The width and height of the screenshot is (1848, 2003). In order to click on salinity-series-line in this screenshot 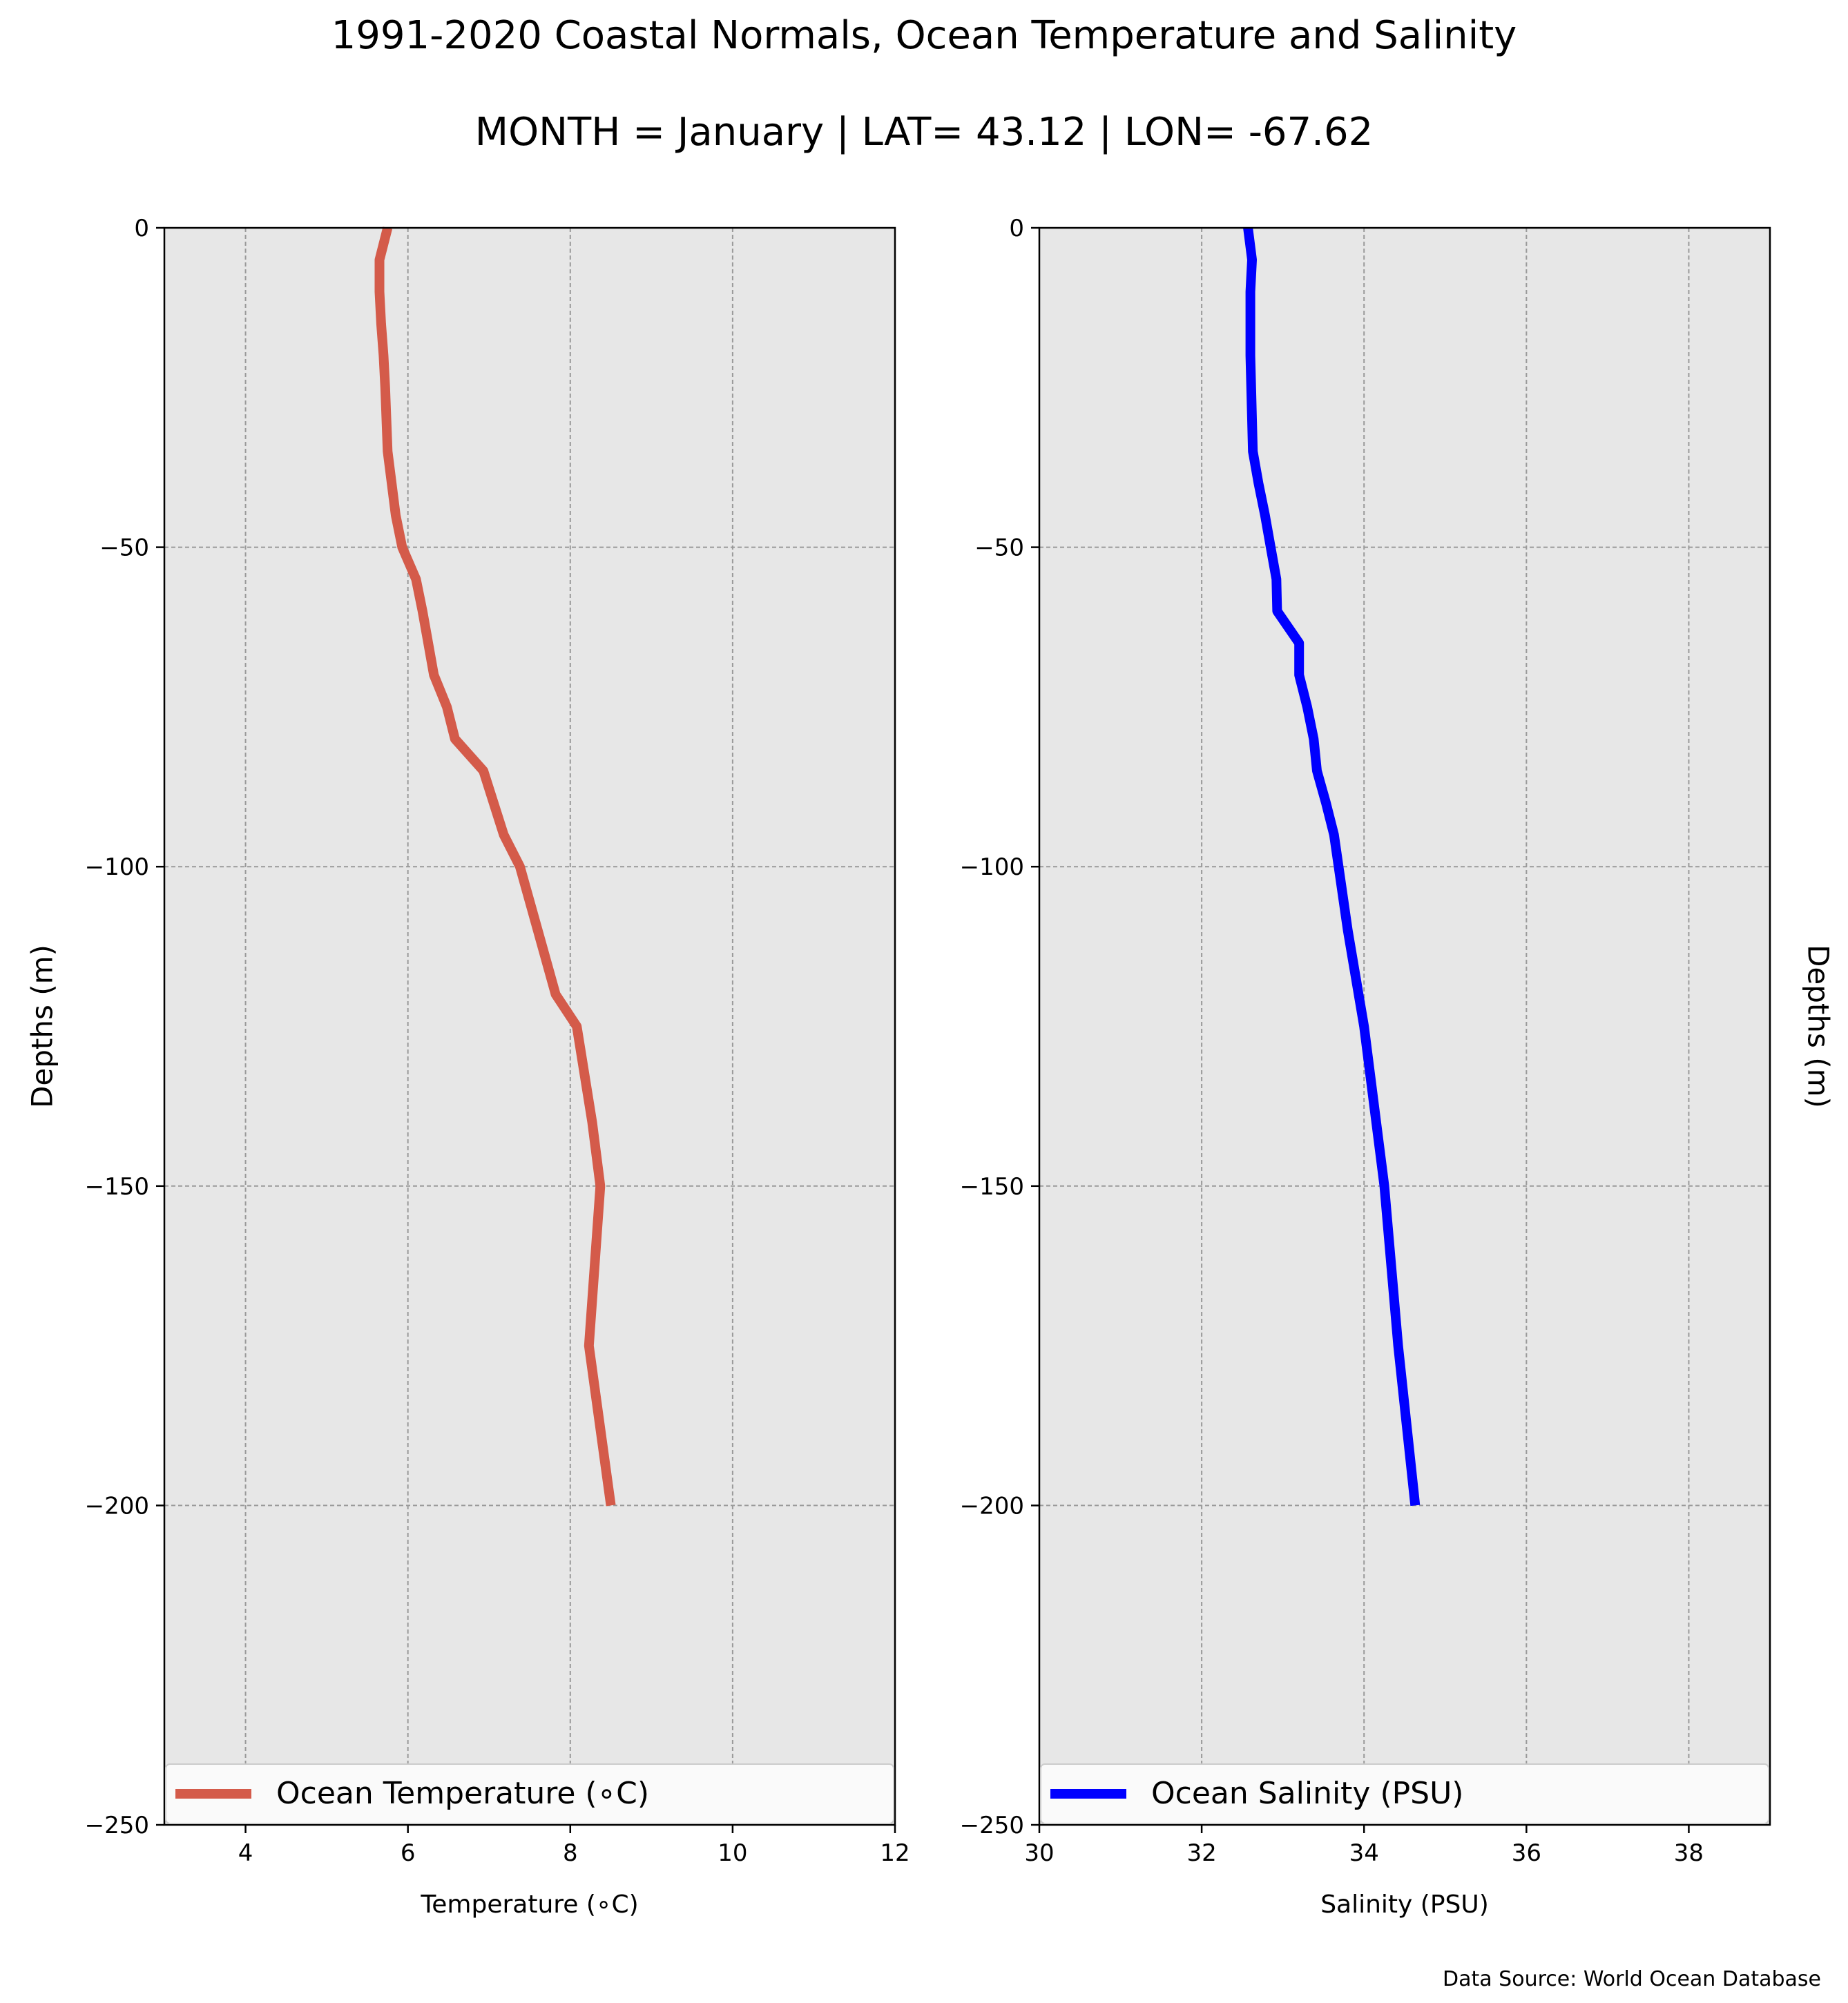, I will do `click(1332, 867)`.